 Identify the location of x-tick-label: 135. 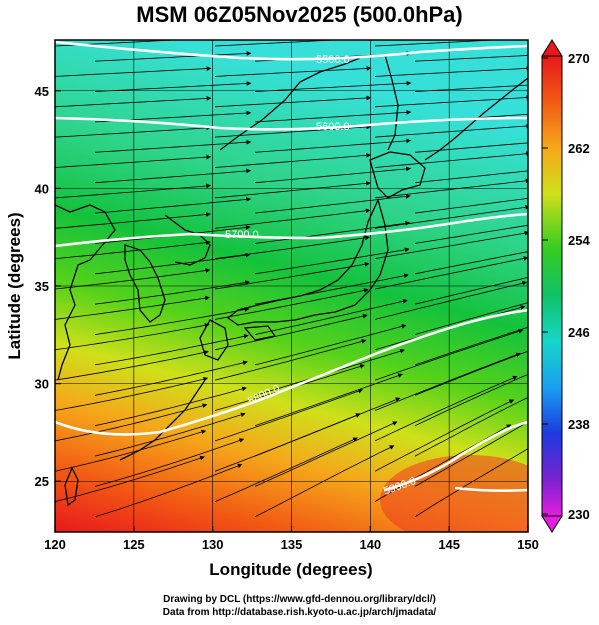
(292, 544).